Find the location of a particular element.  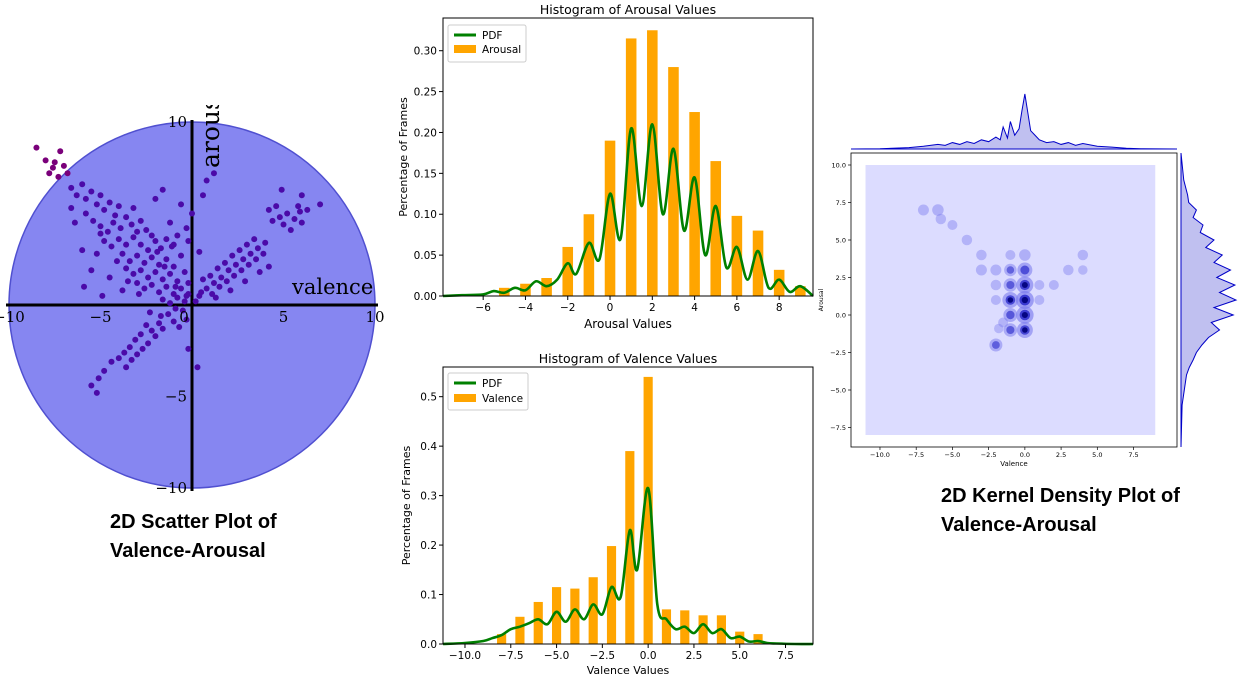

y-tick-label: 0.2 is located at coordinates (428, 546).